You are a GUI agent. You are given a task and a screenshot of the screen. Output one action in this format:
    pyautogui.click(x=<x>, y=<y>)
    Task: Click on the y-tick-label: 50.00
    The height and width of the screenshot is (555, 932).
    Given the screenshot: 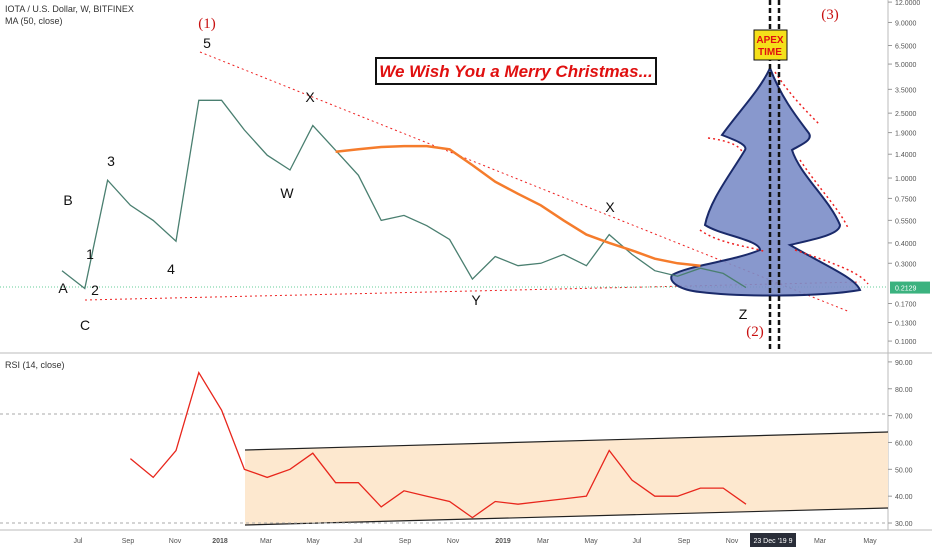 What is the action you would take?
    pyautogui.click(x=904, y=470)
    